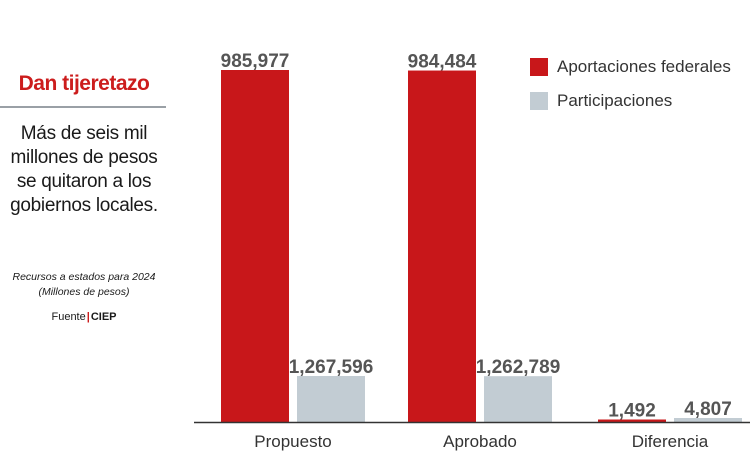  I want to click on x-tick-label-aprobado: Aprobado, so click(480, 441).